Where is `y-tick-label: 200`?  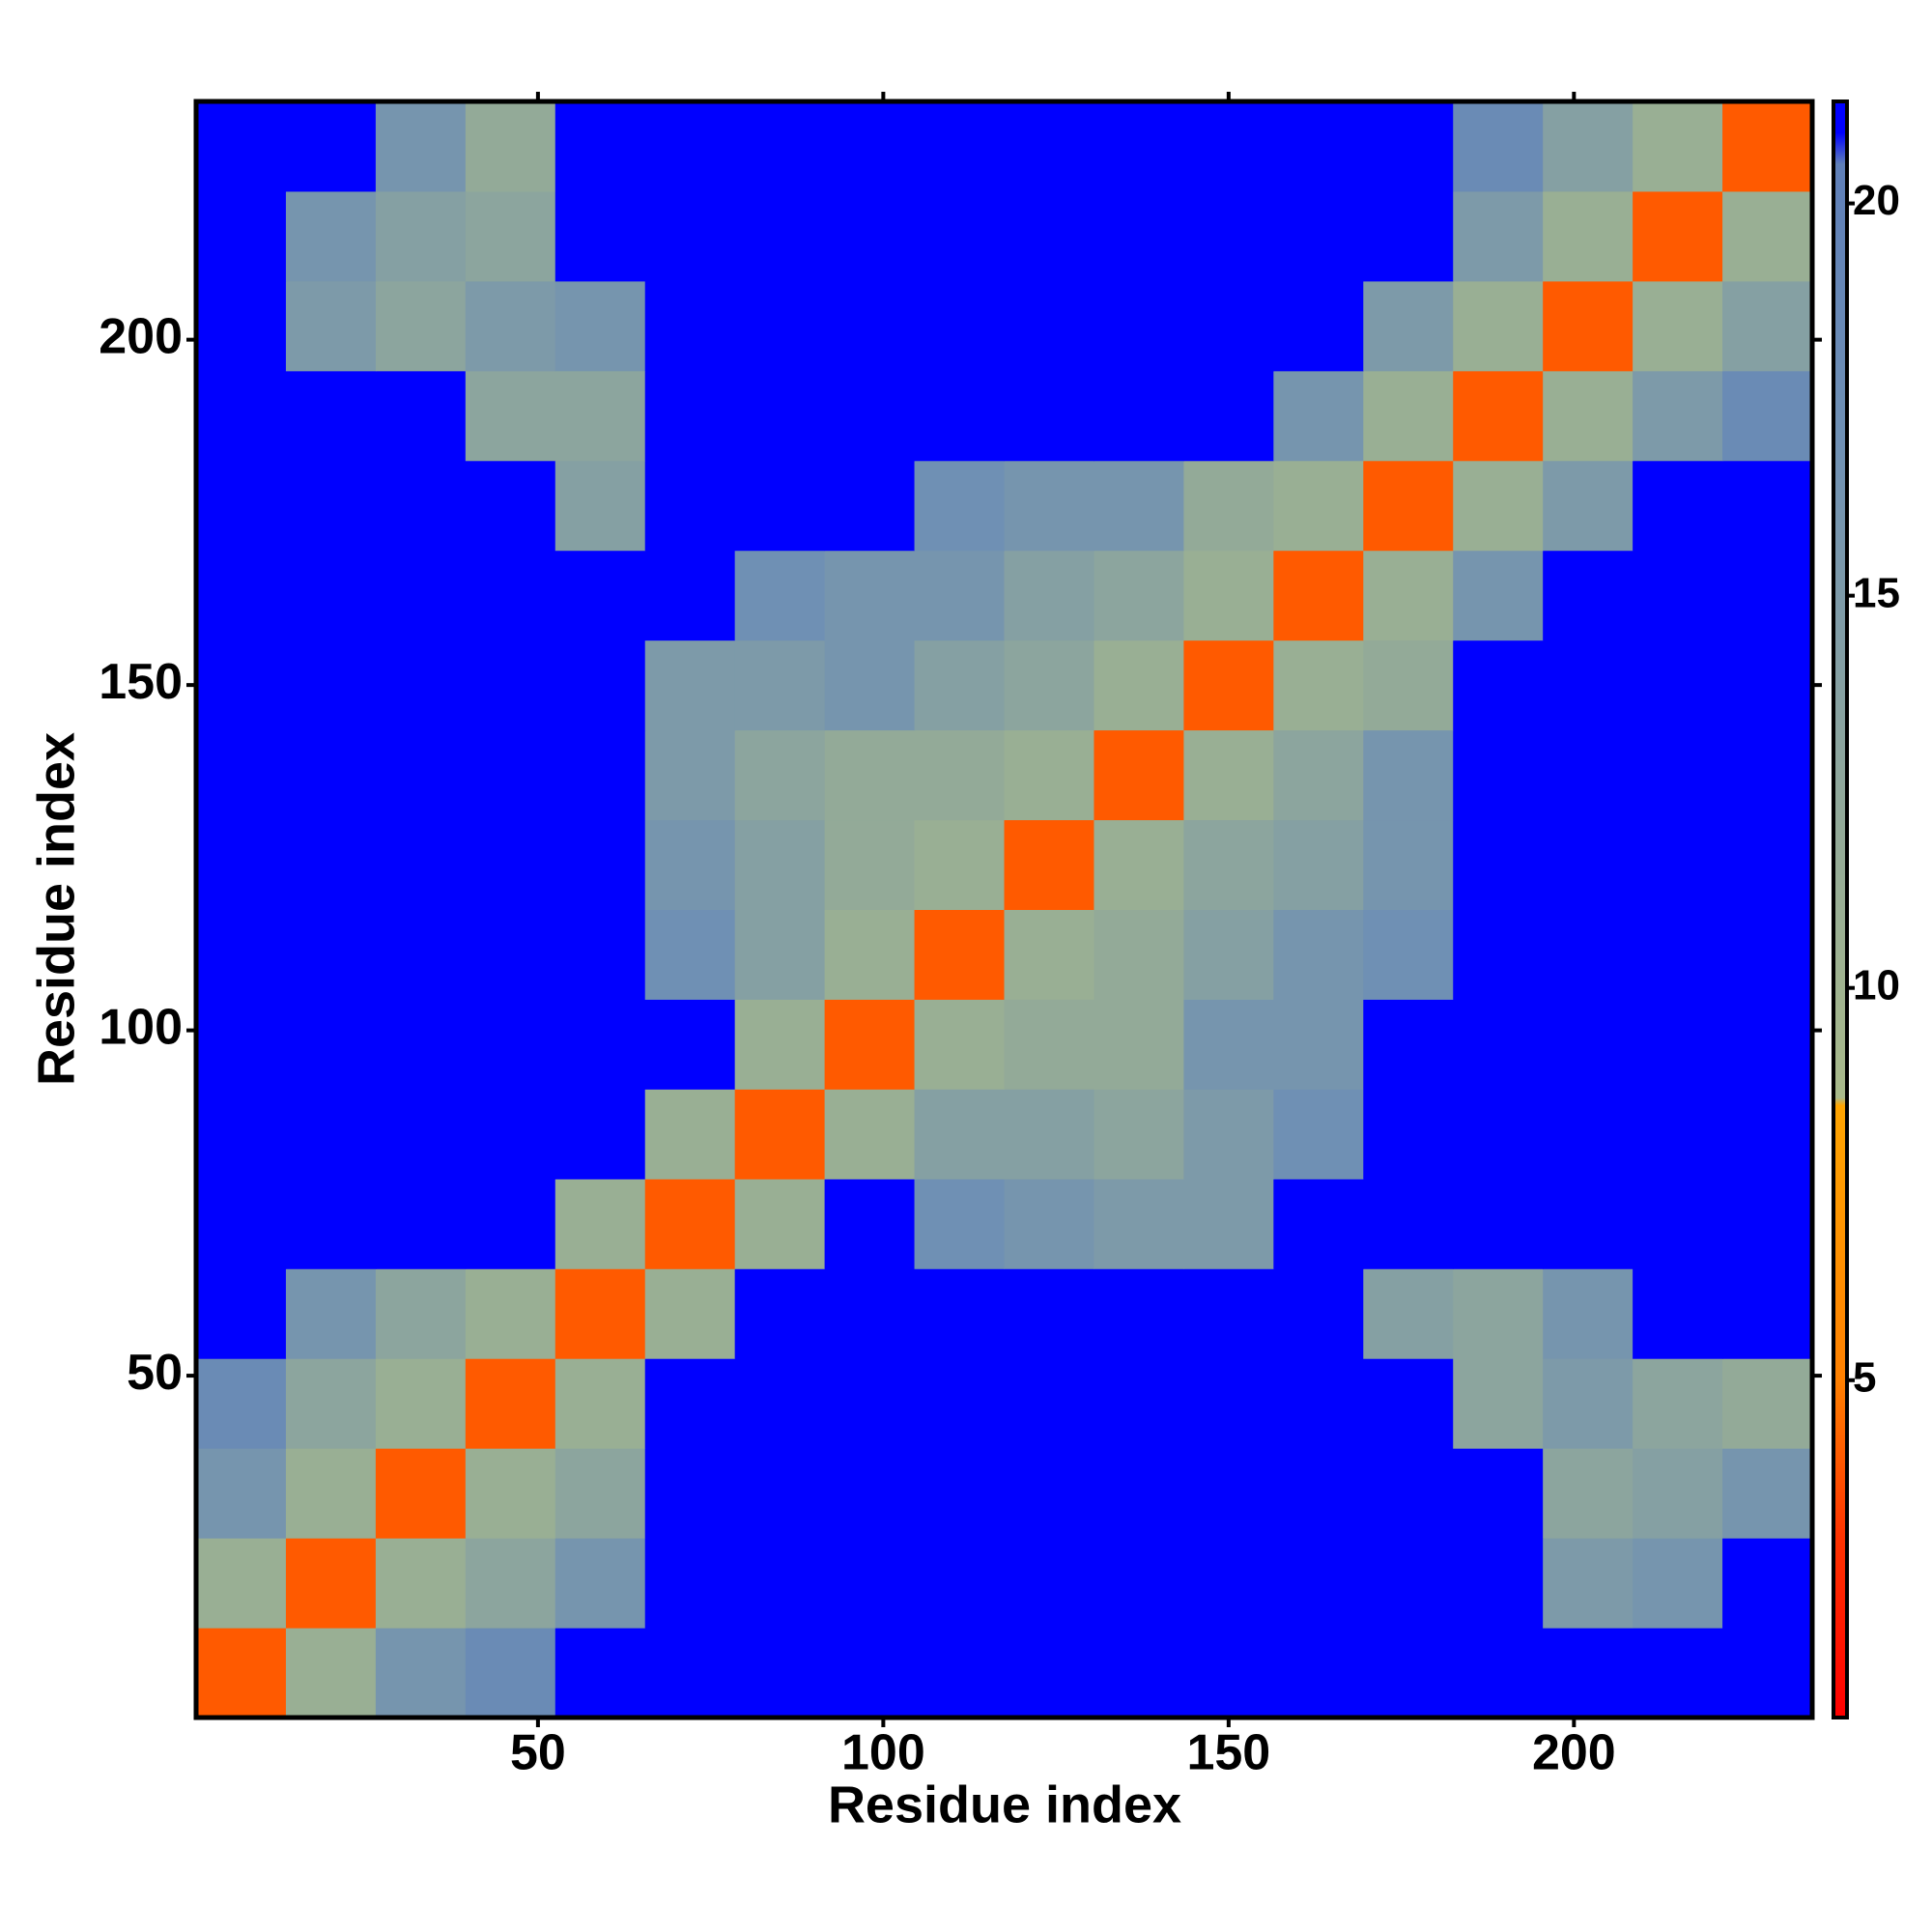 y-tick-label: 200 is located at coordinates (141, 336).